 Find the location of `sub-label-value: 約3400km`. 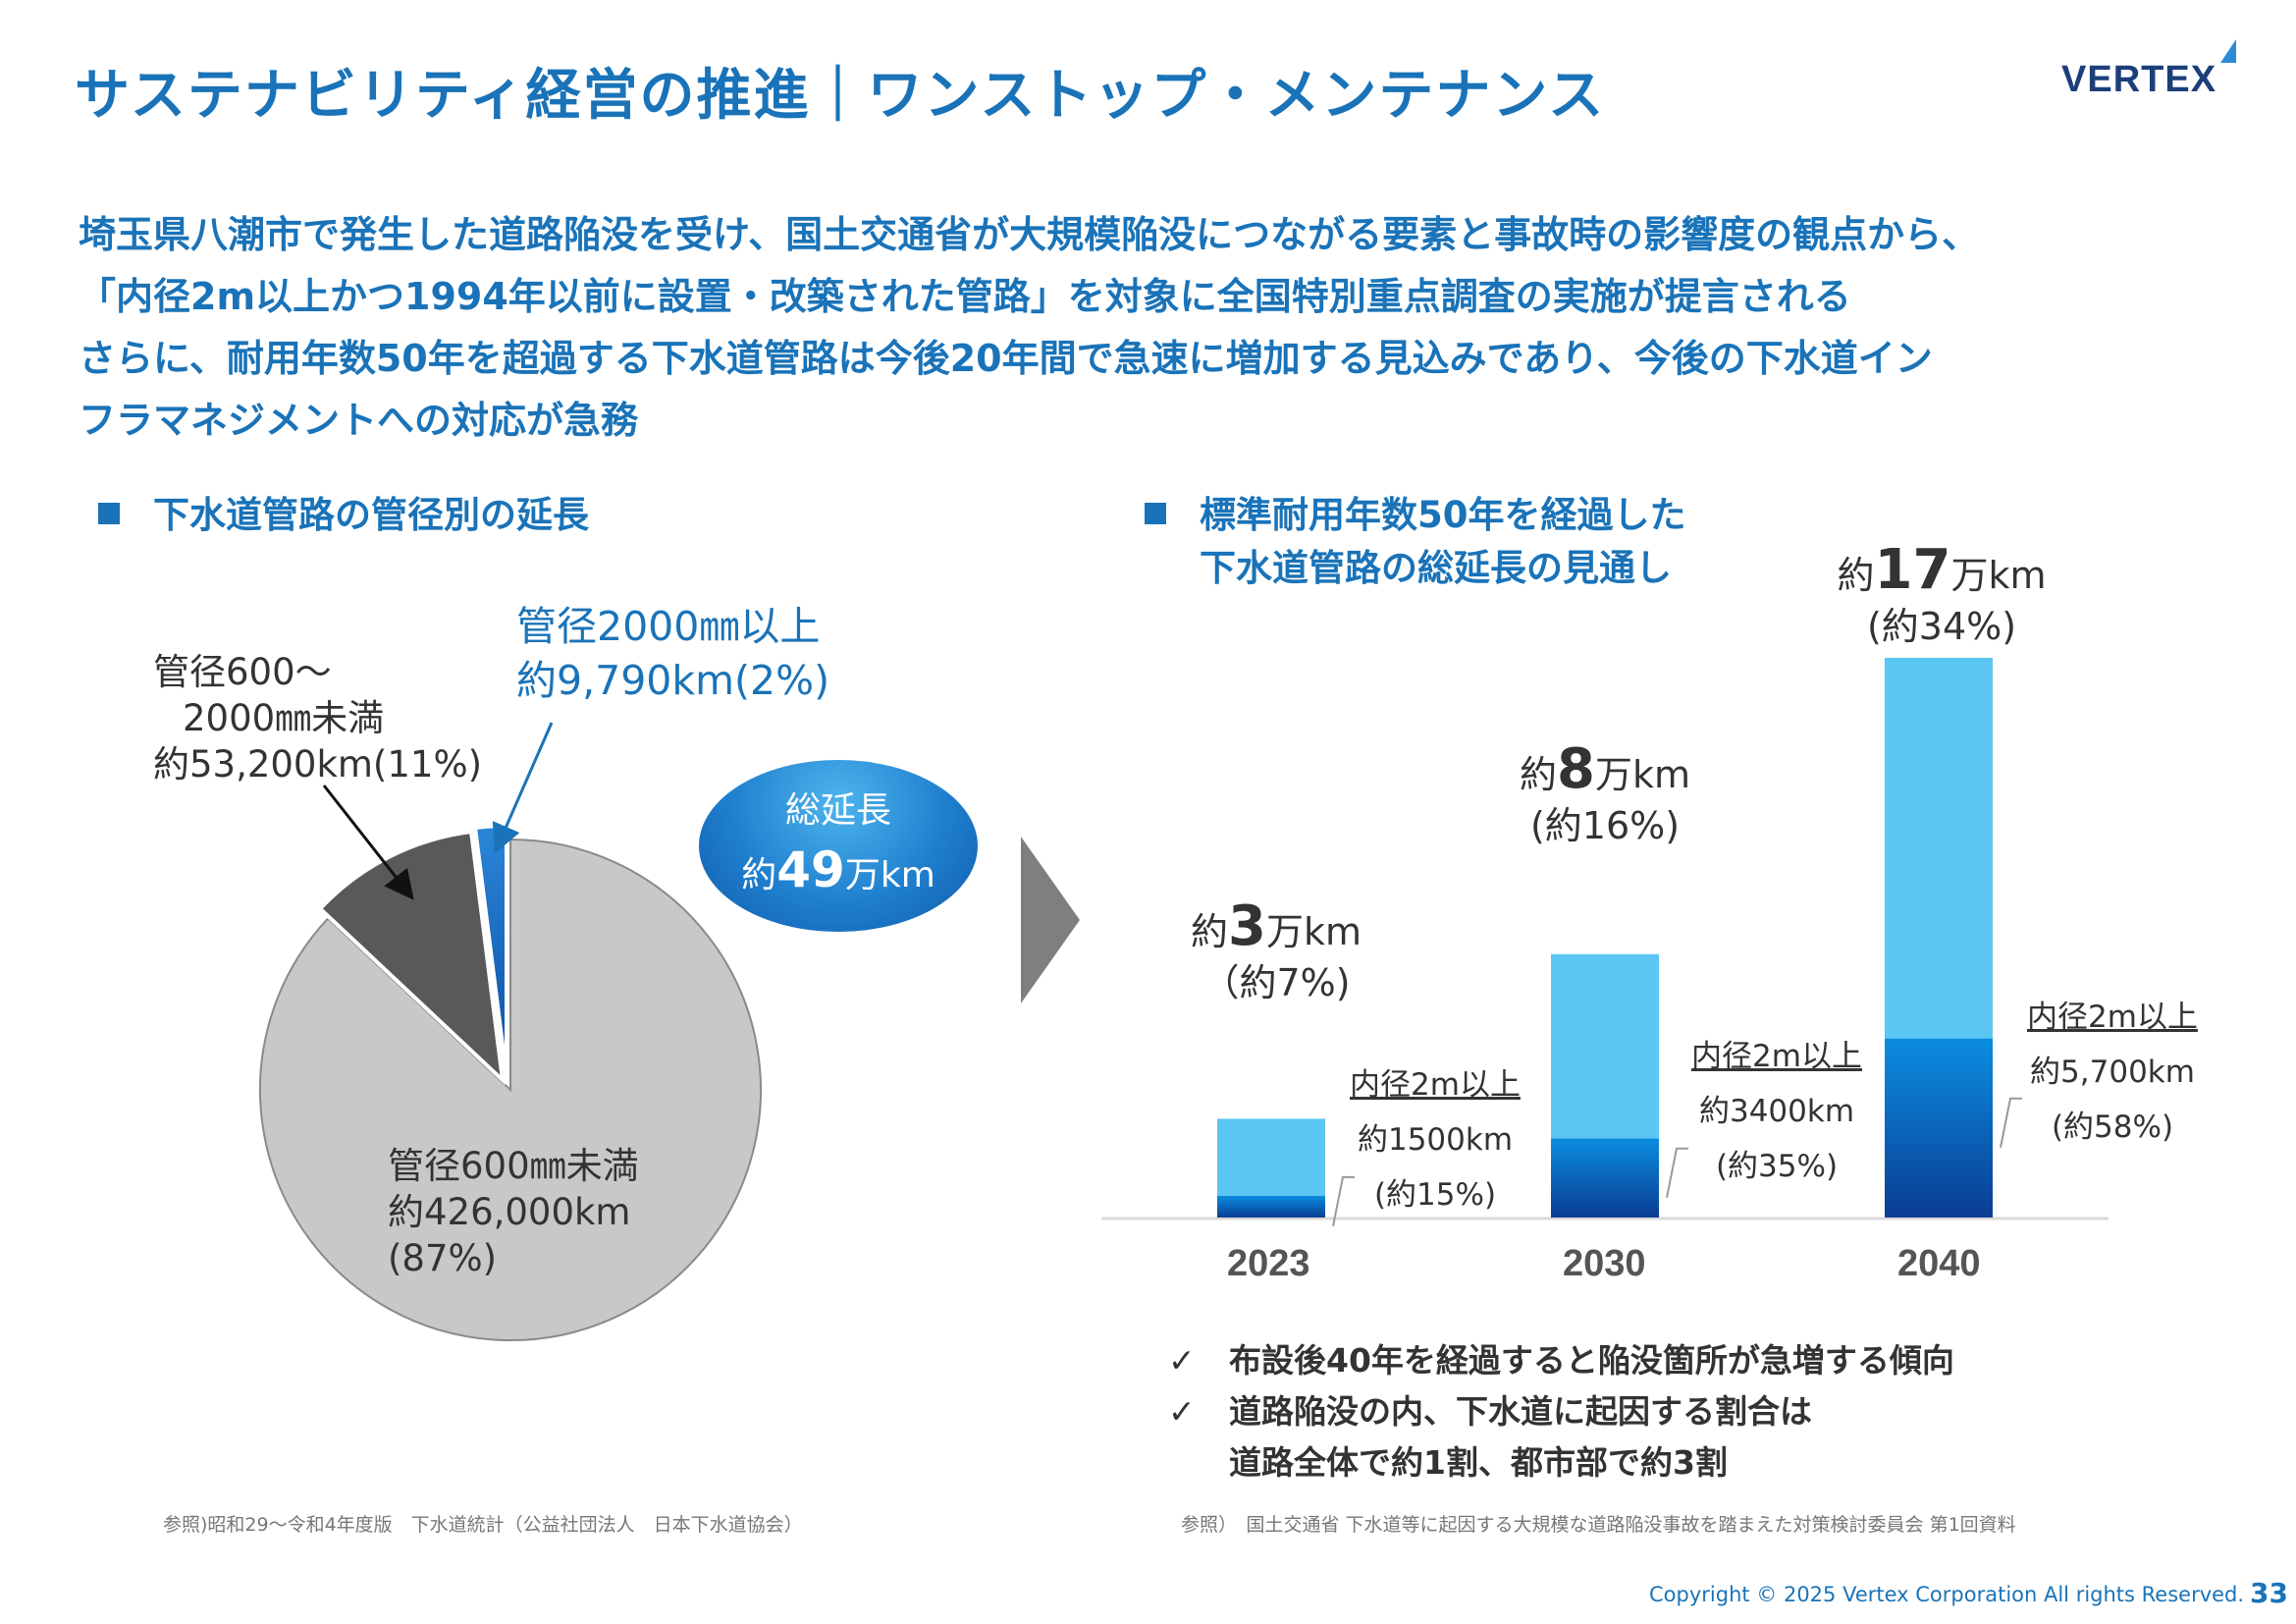

sub-label-value: 約3400km is located at coordinates (1776, 1111).